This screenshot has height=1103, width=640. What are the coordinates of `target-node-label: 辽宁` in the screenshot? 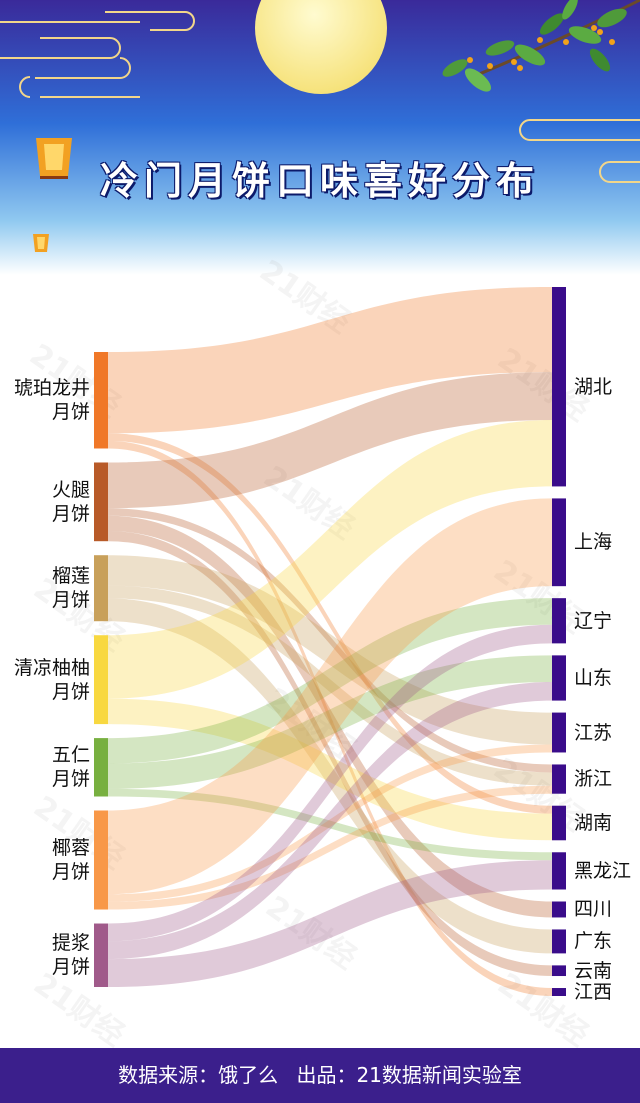 It's located at (593, 620).